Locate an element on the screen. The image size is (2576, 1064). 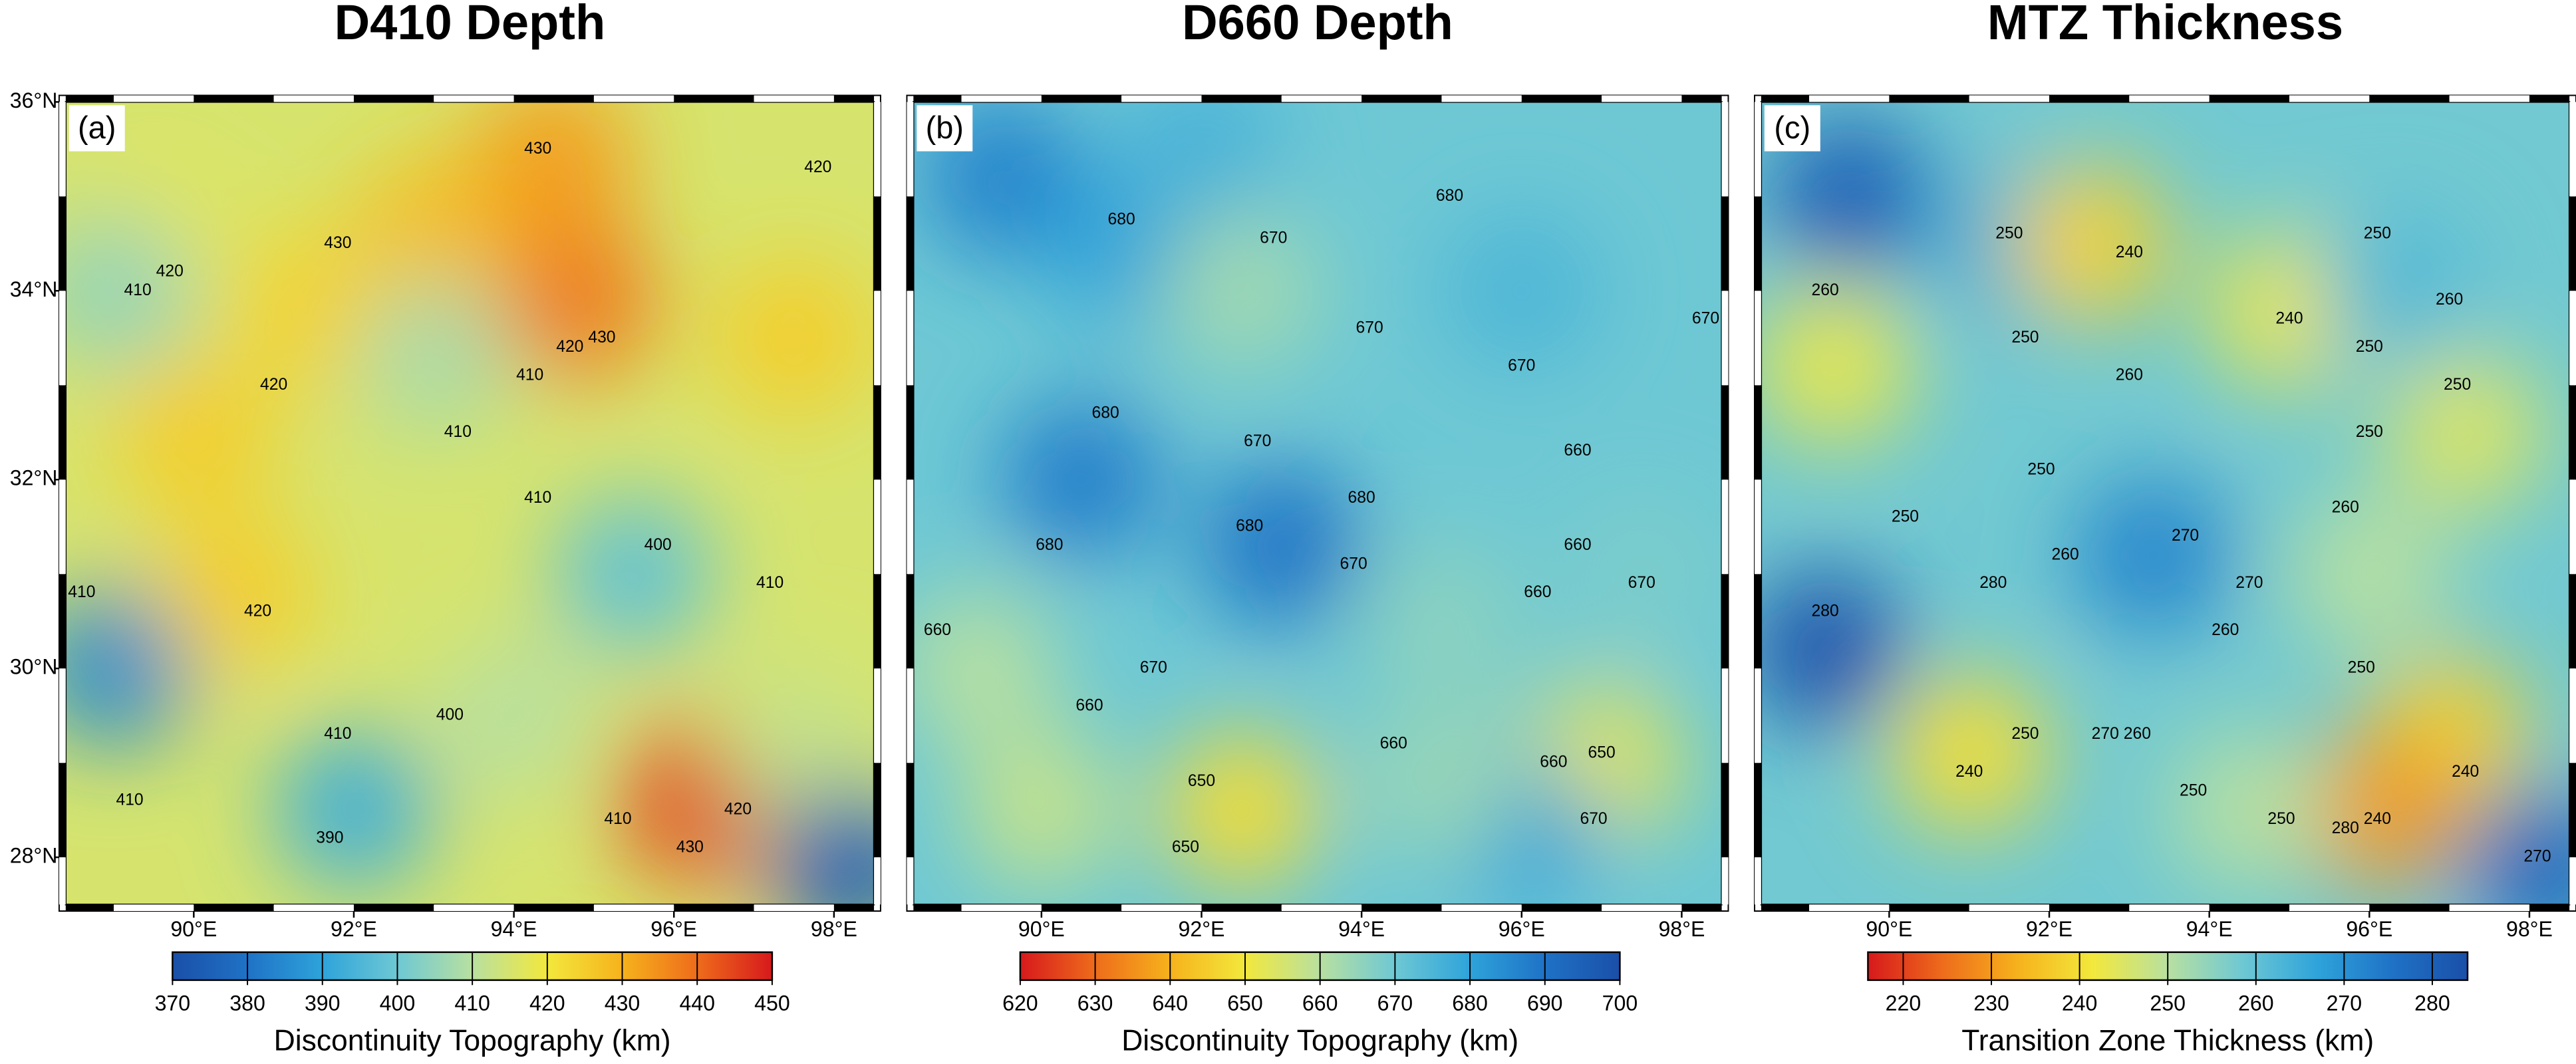
colorbar-label: Discontinuity Topography (km) is located at coordinates (473, 1041).